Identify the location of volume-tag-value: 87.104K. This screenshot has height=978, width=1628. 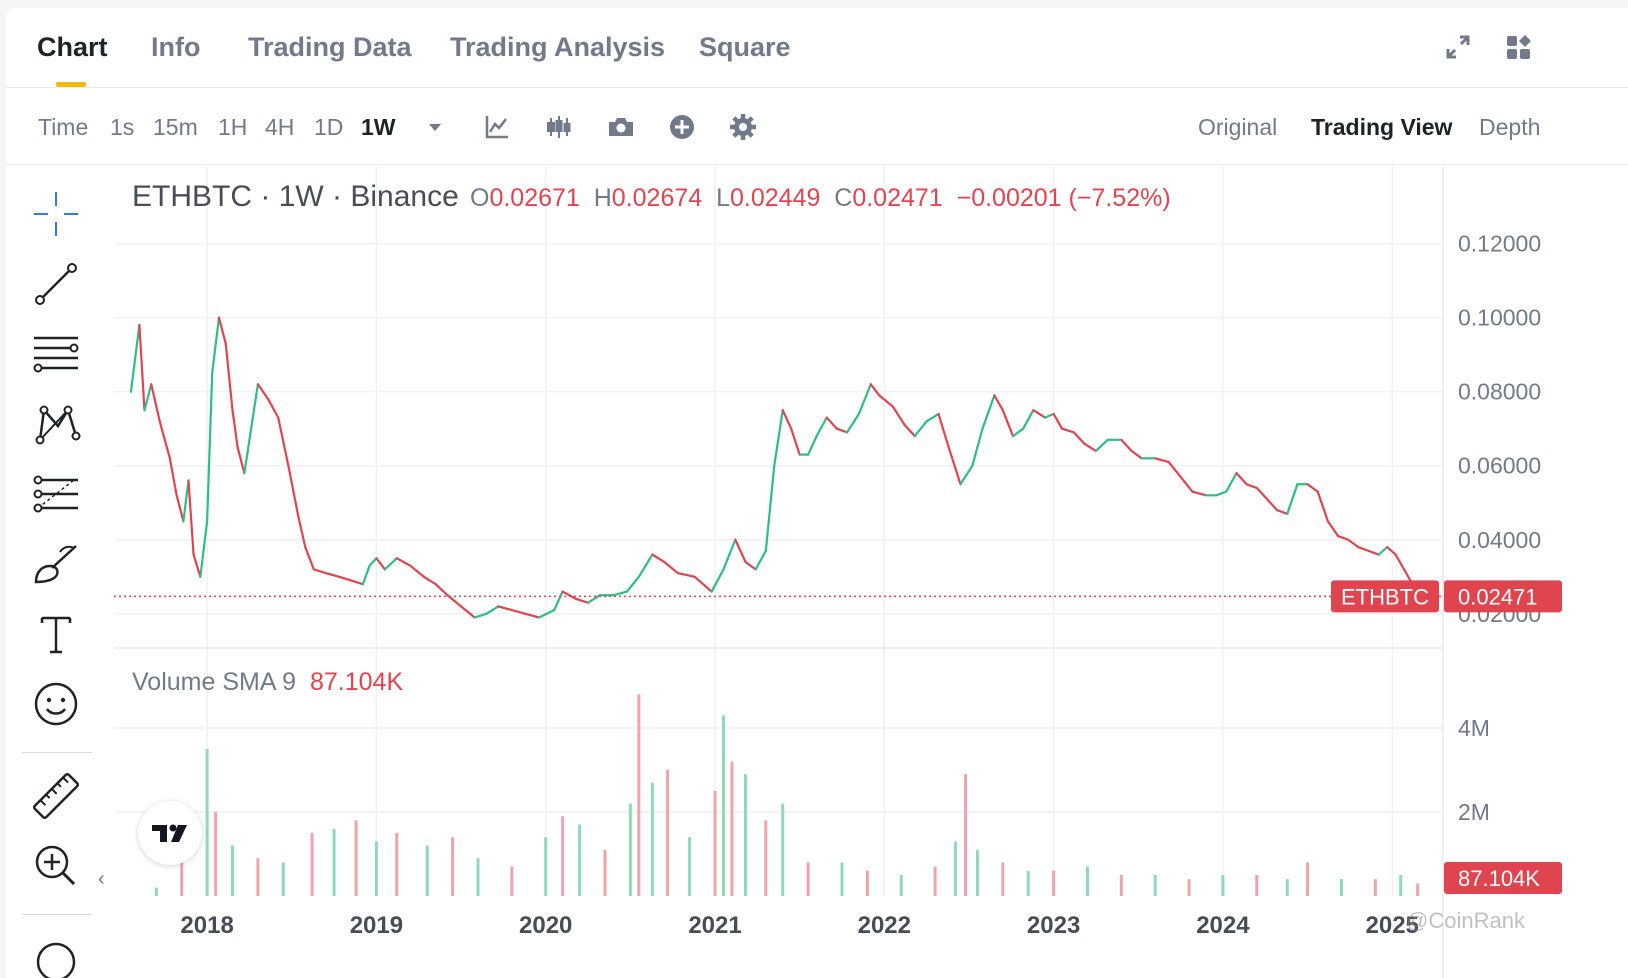
(1499, 878).